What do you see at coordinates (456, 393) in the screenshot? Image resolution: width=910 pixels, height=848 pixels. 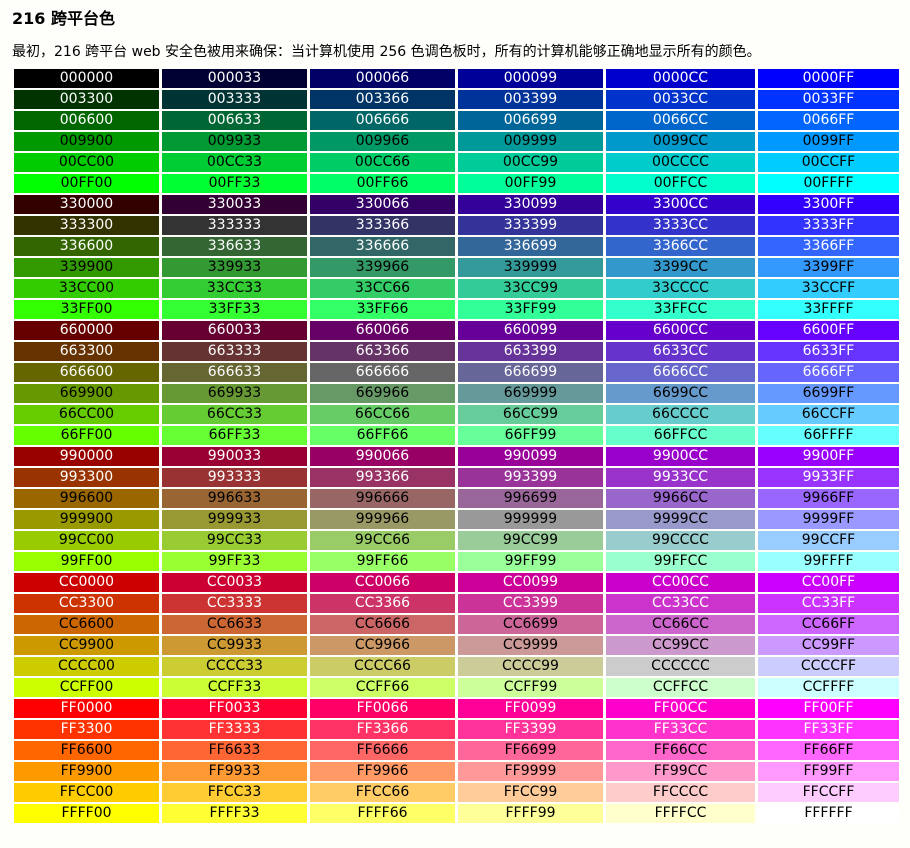 I see `table-row: 669900 669933 669966 669999 6699CC 6699FF` at bounding box center [456, 393].